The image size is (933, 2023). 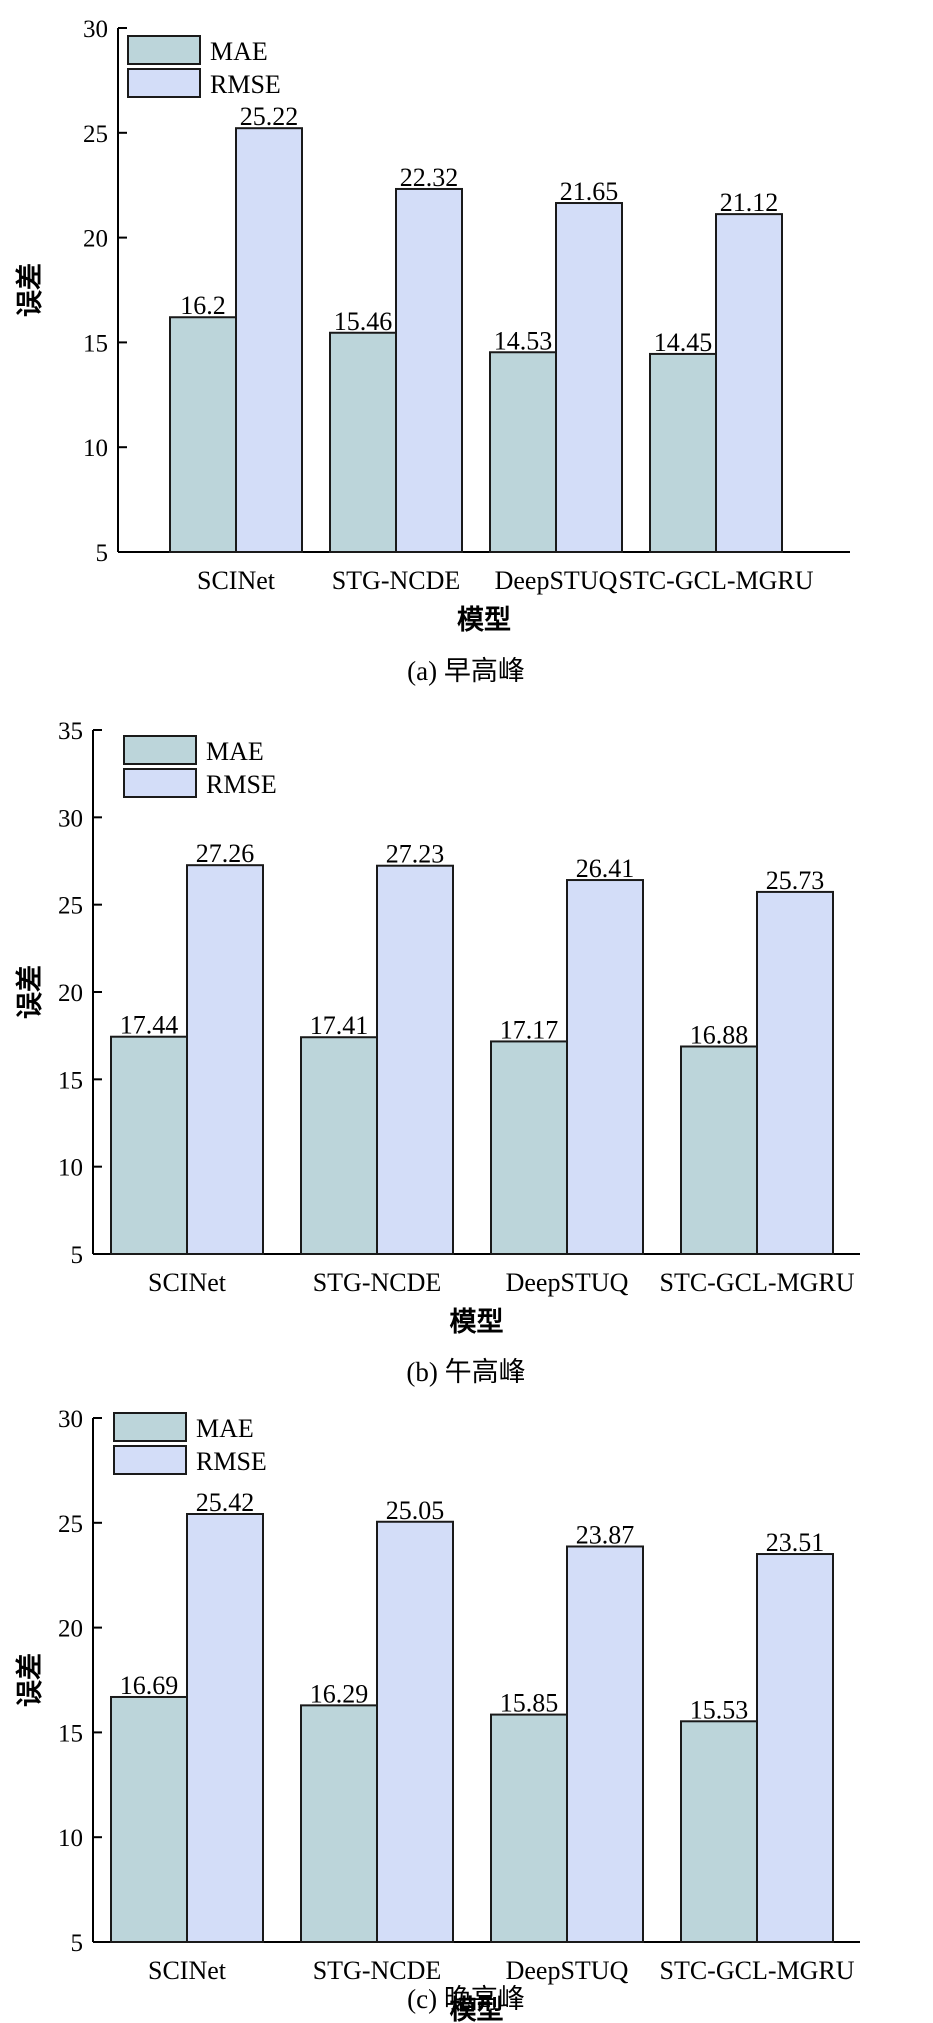 I want to click on data-label-rmse-4: 21.12, so click(x=749, y=202).